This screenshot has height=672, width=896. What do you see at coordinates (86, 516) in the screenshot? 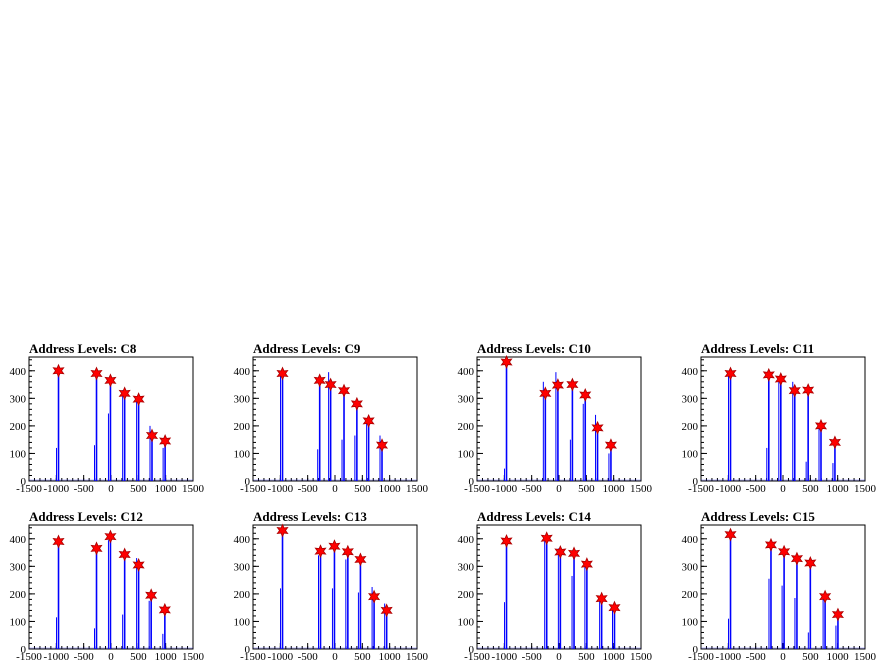
I see `chart-title: Address Levels: C12` at bounding box center [86, 516].